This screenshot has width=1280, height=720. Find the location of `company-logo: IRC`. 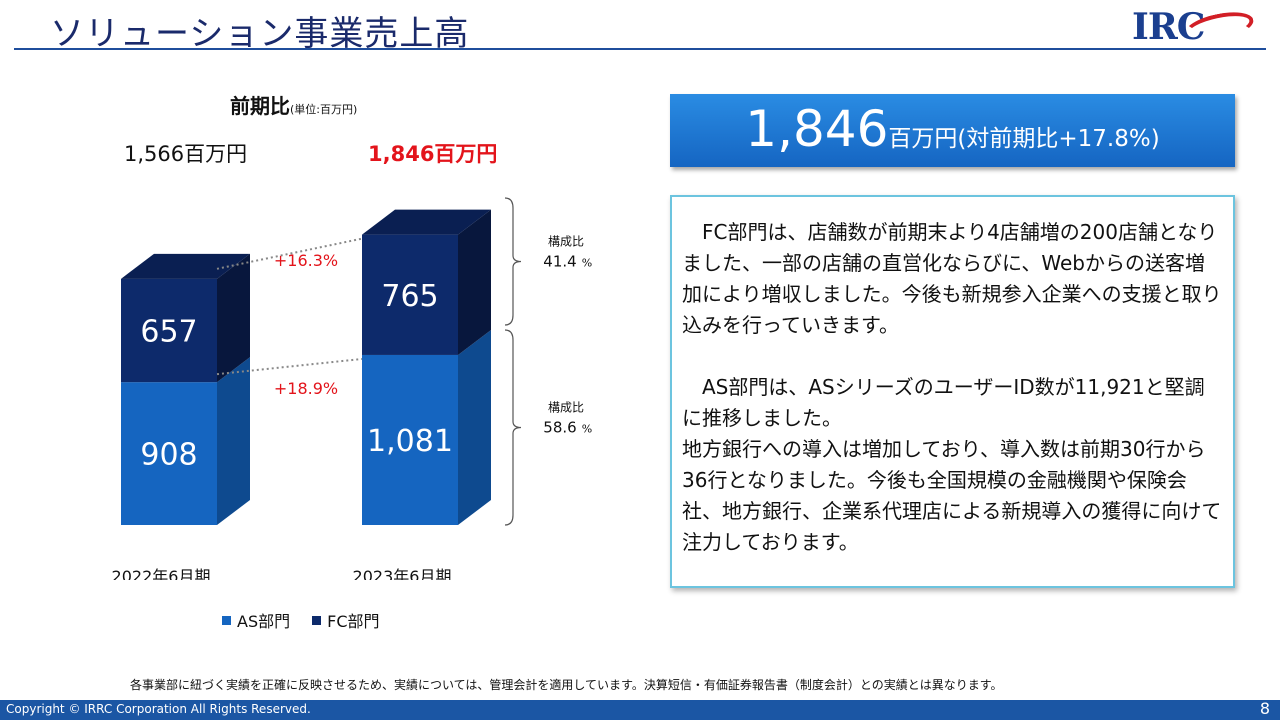

company-logo: IRC is located at coordinates (1195, 27).